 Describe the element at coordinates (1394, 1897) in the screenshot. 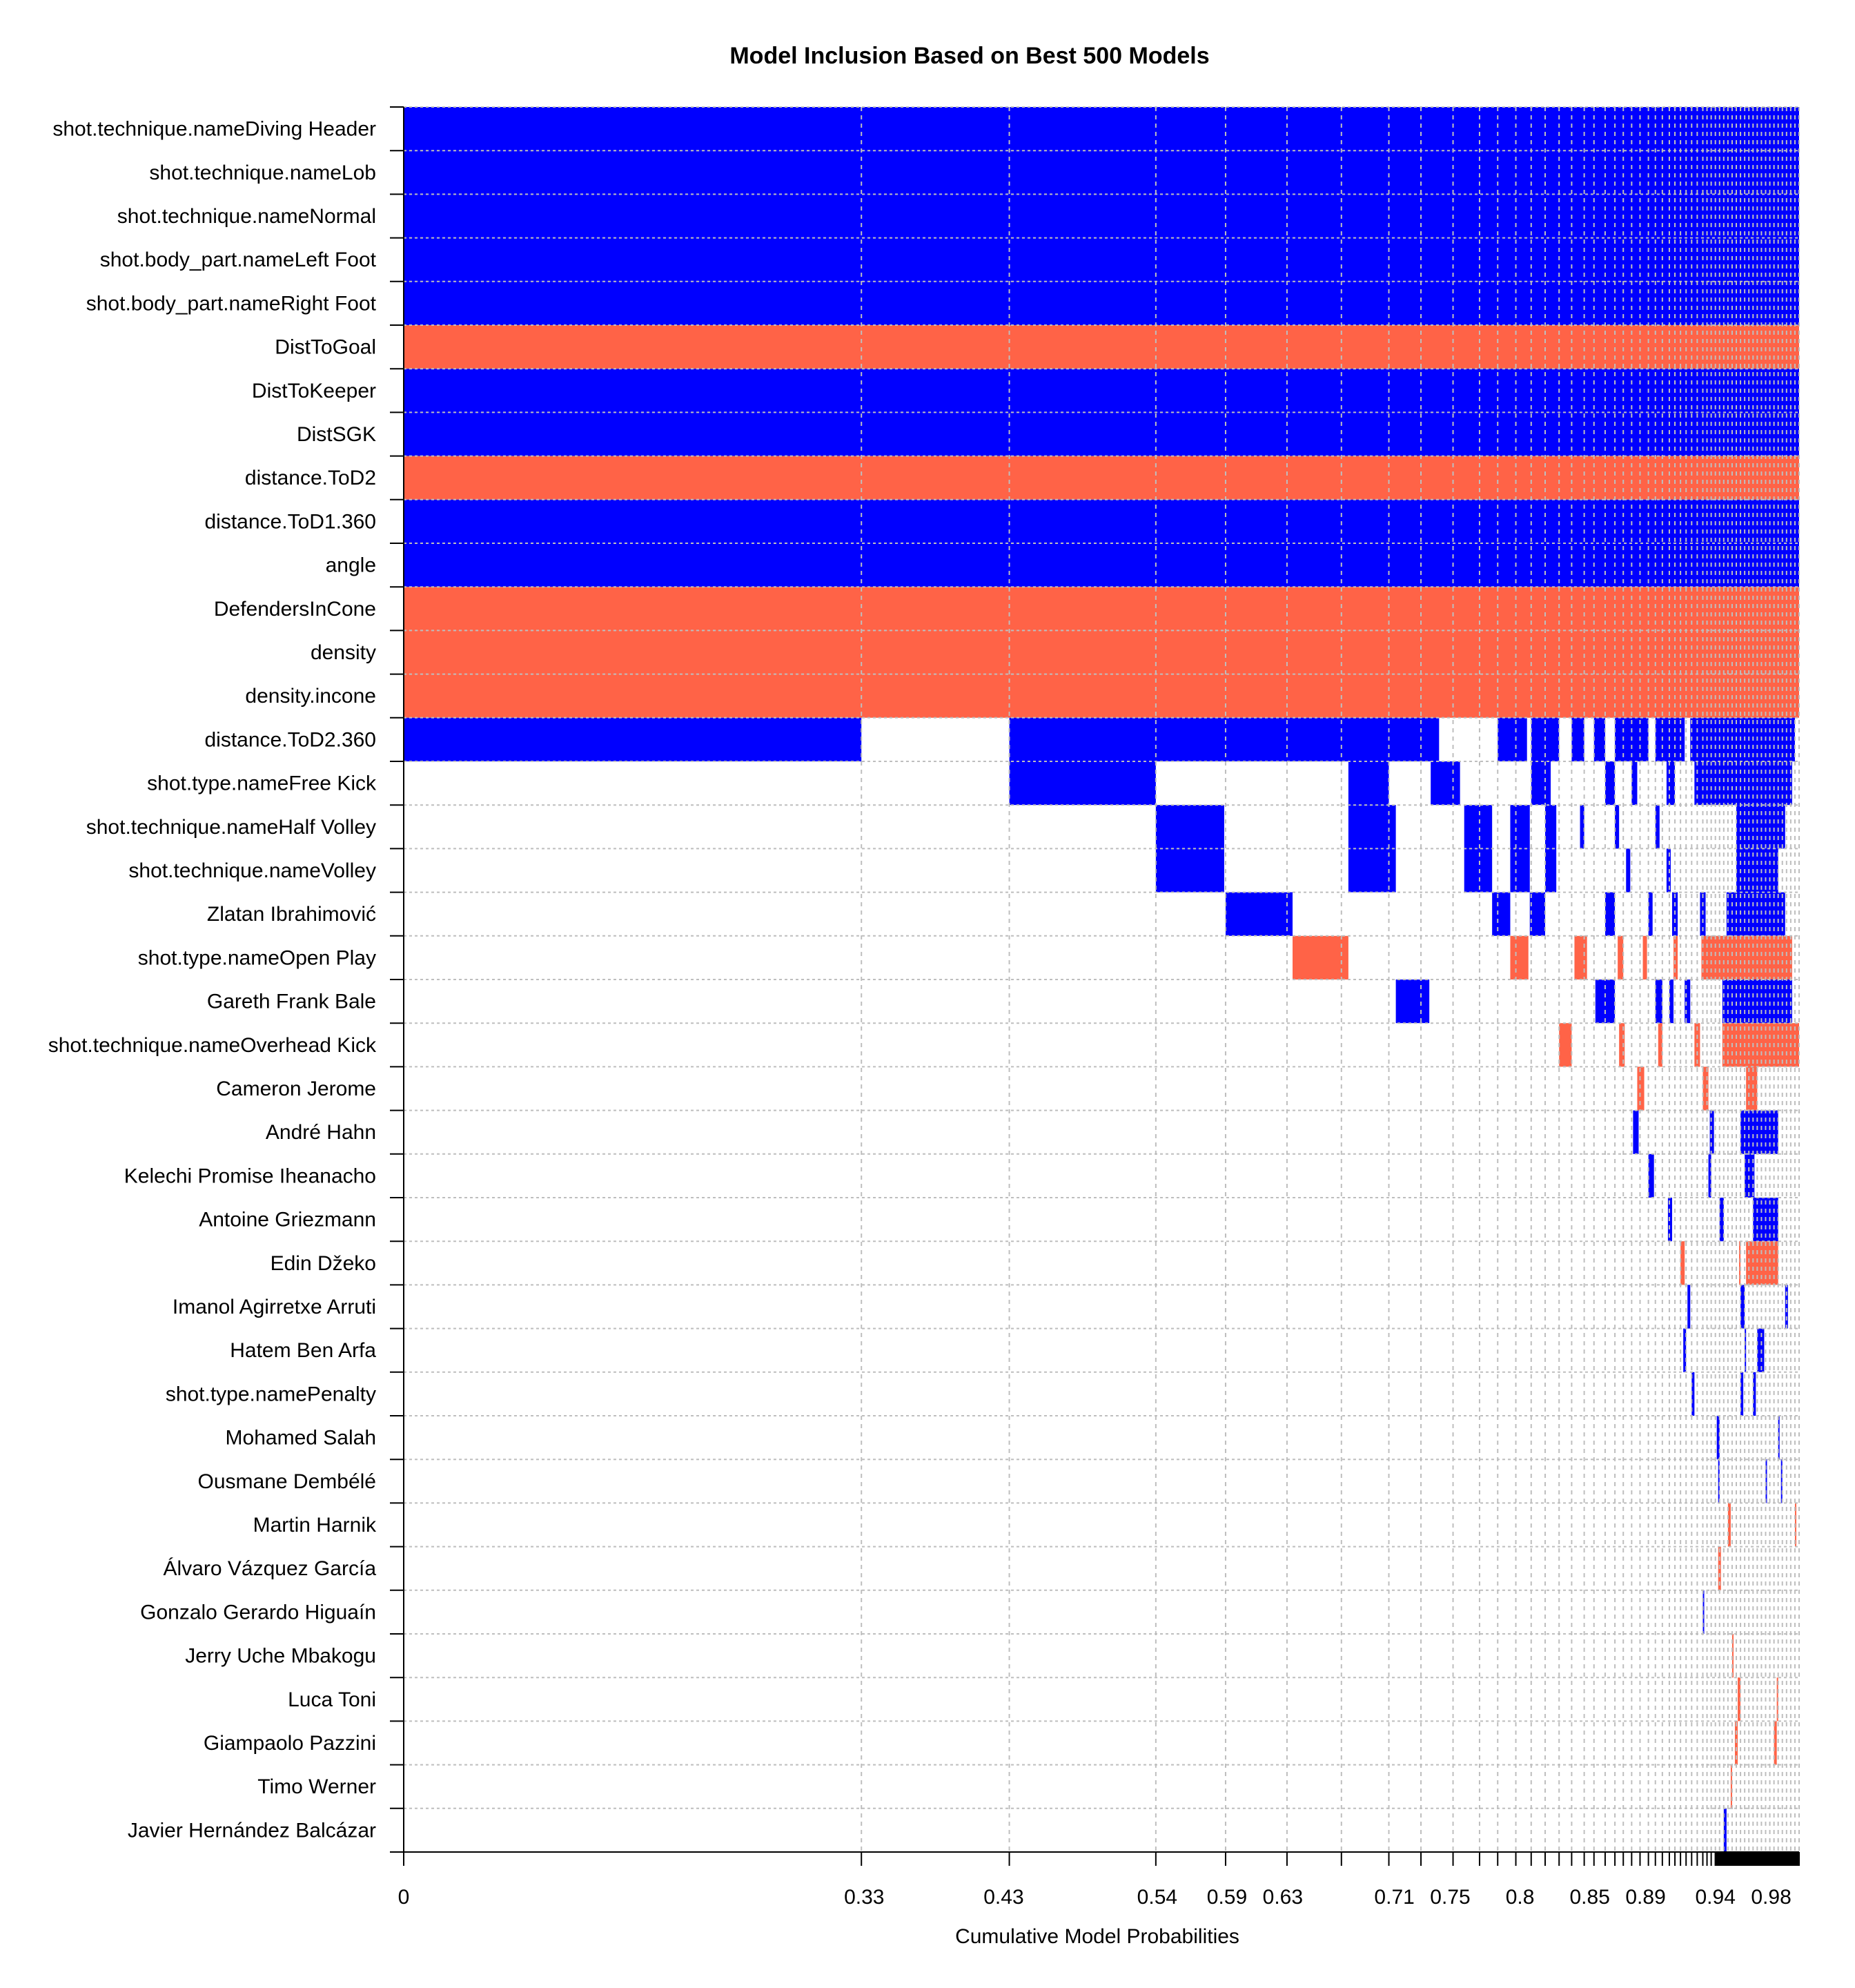

I see `x-tick-label: 0.71` at that location.